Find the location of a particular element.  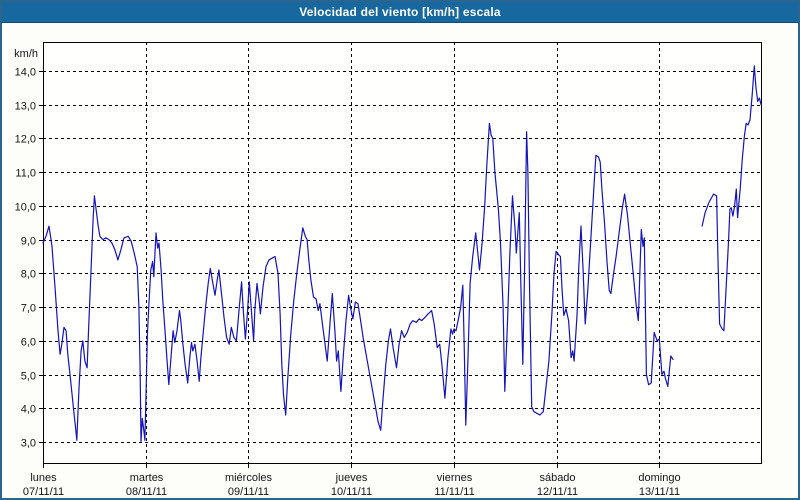

day-date-label: 09/11/11 is located at coordinates (248, 492).